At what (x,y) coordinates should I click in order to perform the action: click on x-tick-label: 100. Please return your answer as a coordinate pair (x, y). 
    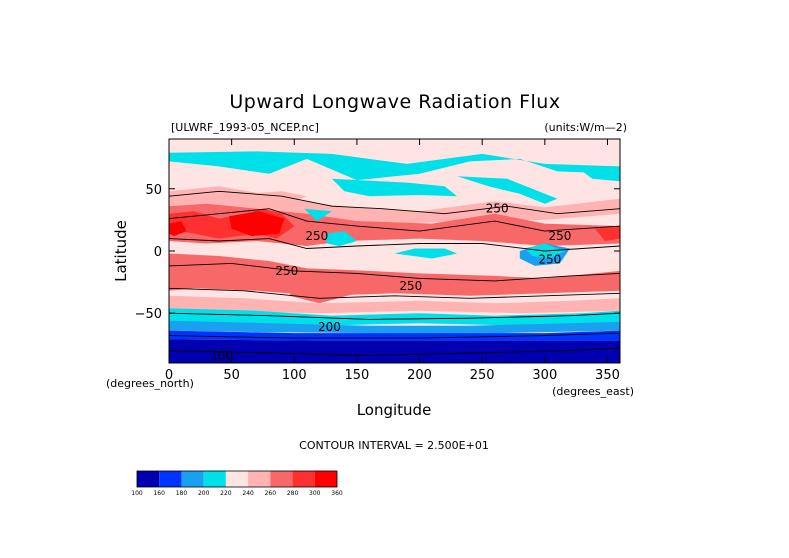
    Looking at the image, I should click on (294, 375).